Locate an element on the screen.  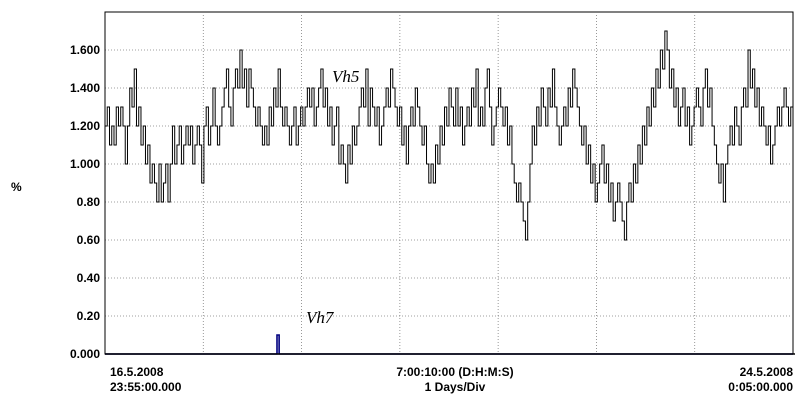
series-labels: Vh5 Vh7 is located at coordinates (332, 197).